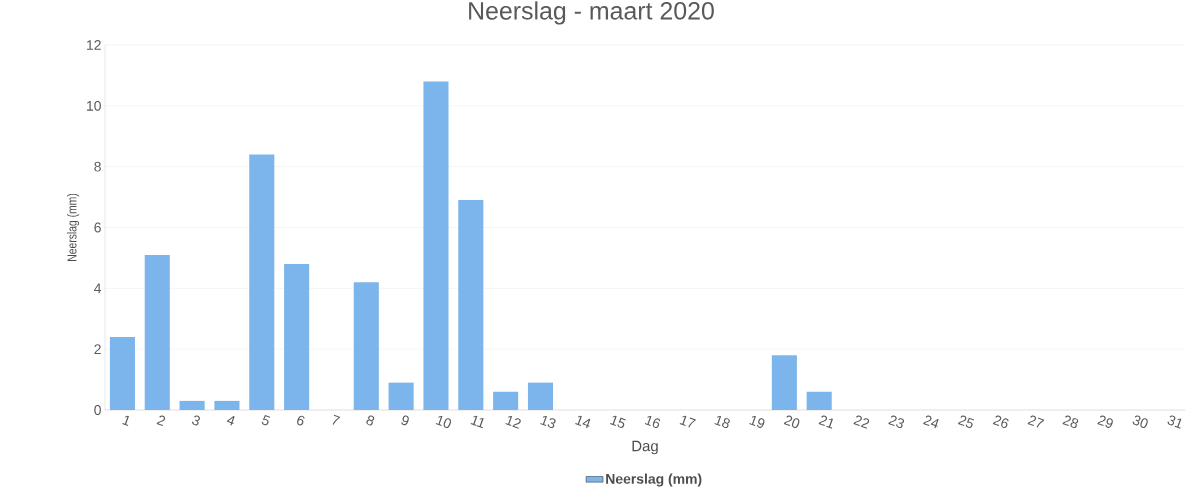 The width and height of the screenshot is (1200, 500). I want to click on x-tick-label: 19, so click(757, 421).